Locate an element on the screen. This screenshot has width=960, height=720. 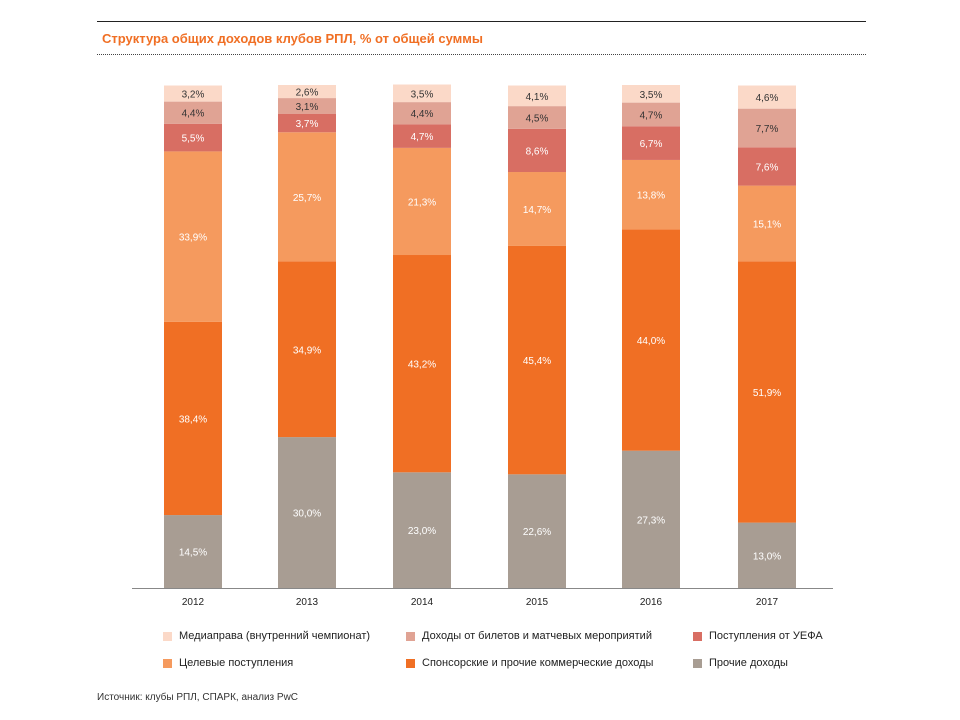
data-label: 23,0% is located at coordinates (422, 531).